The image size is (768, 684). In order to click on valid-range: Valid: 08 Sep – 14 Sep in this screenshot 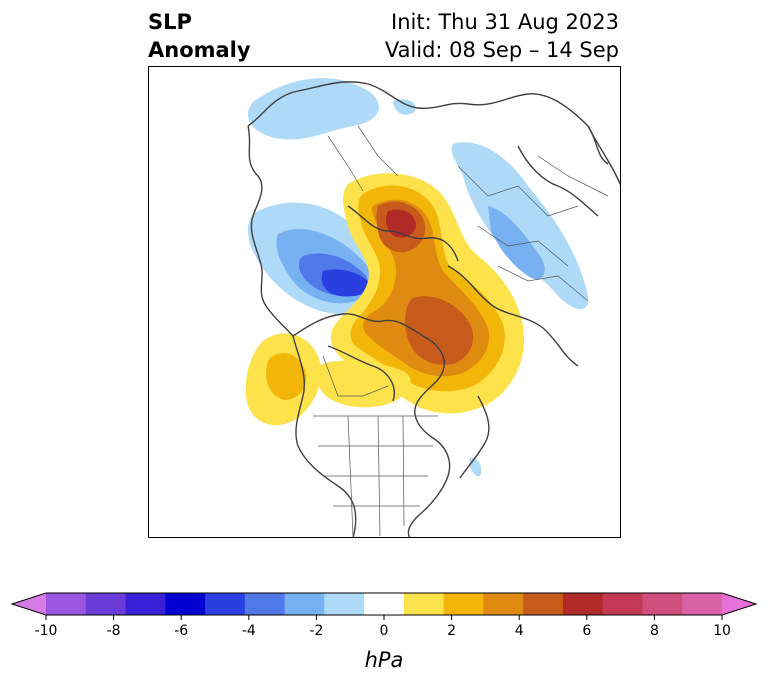, I will do `click(501, 50)`.